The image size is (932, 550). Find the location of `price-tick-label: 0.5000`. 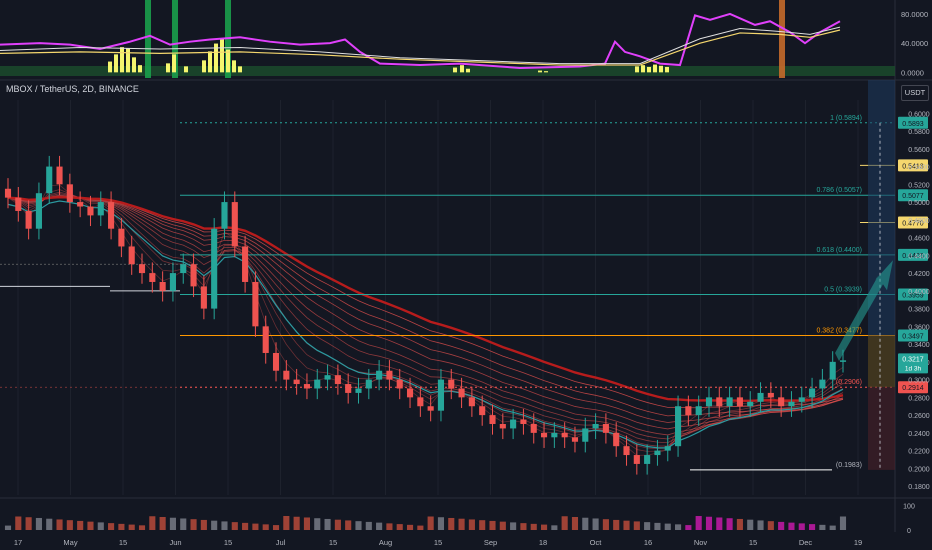

price-tick-label: 0.5000 is located at coordinates (919, 203).